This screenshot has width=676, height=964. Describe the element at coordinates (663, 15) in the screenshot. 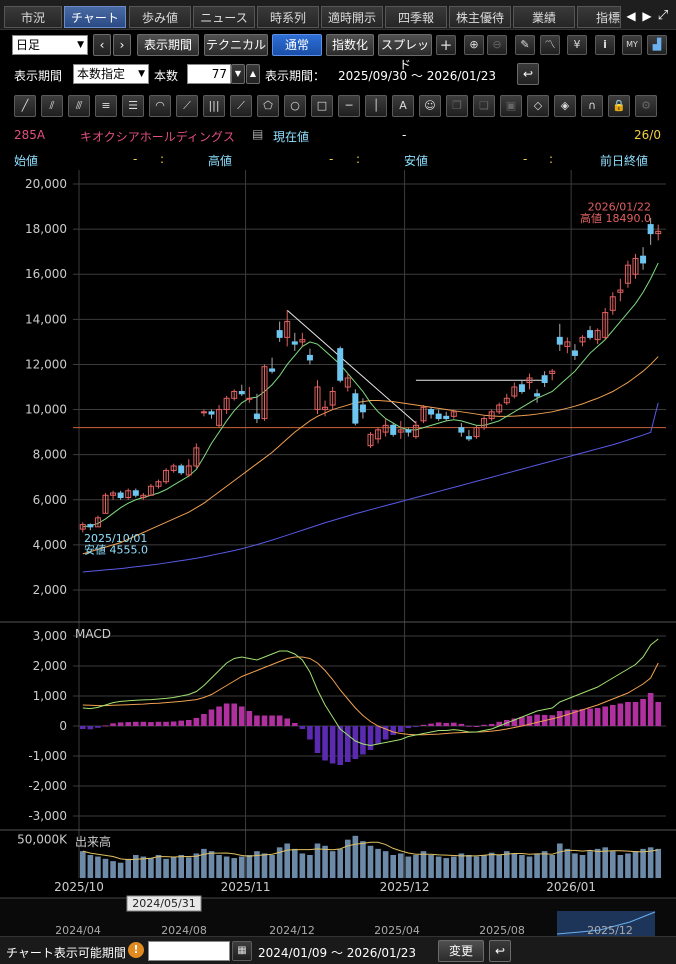

I see `expand-icon: ⤢` at that location.